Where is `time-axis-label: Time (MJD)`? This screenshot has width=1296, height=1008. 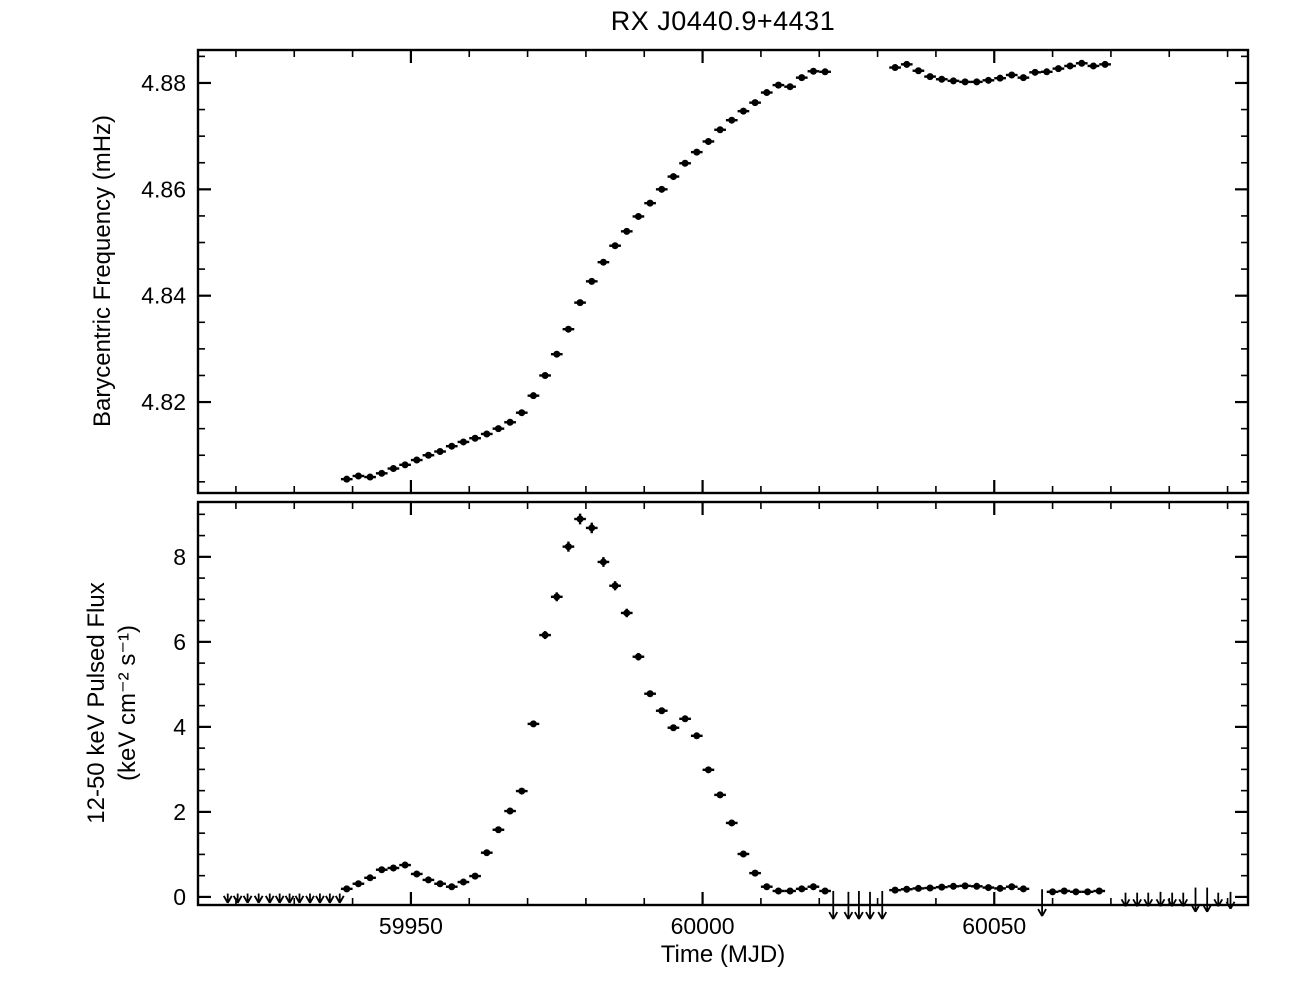
time-axis-label: Time (MJD) is located at coordinates (723, 954).